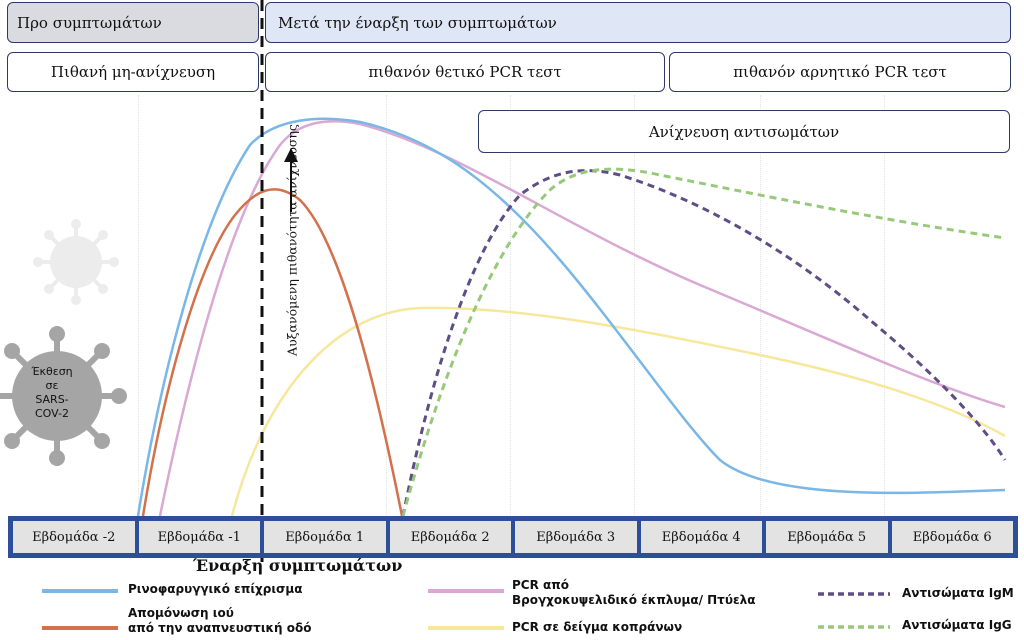  What do you see at coordinates (220, 628) in the screenshot?
I see `legend-virus-isolation-line2: από την αναπνευστική οδό` at bounding box center [220, 628].